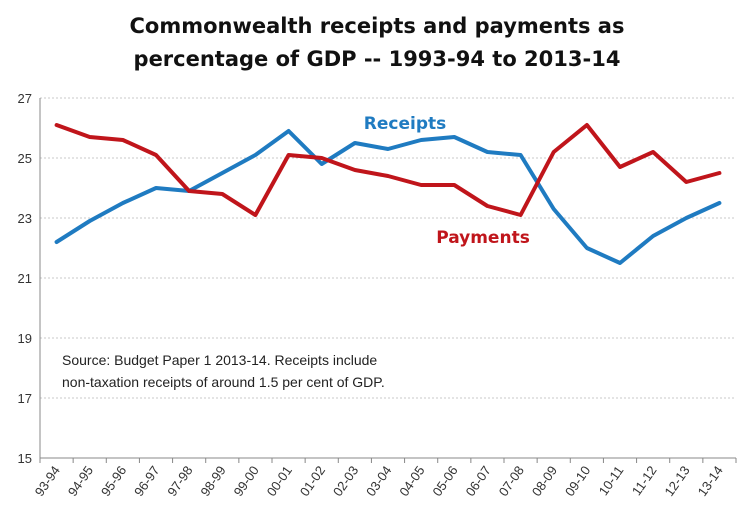  What do you see at coordinates (246, 481) in the screenshot?
I see `x-tick-label: 99-00` at bounding box center [246, 481].